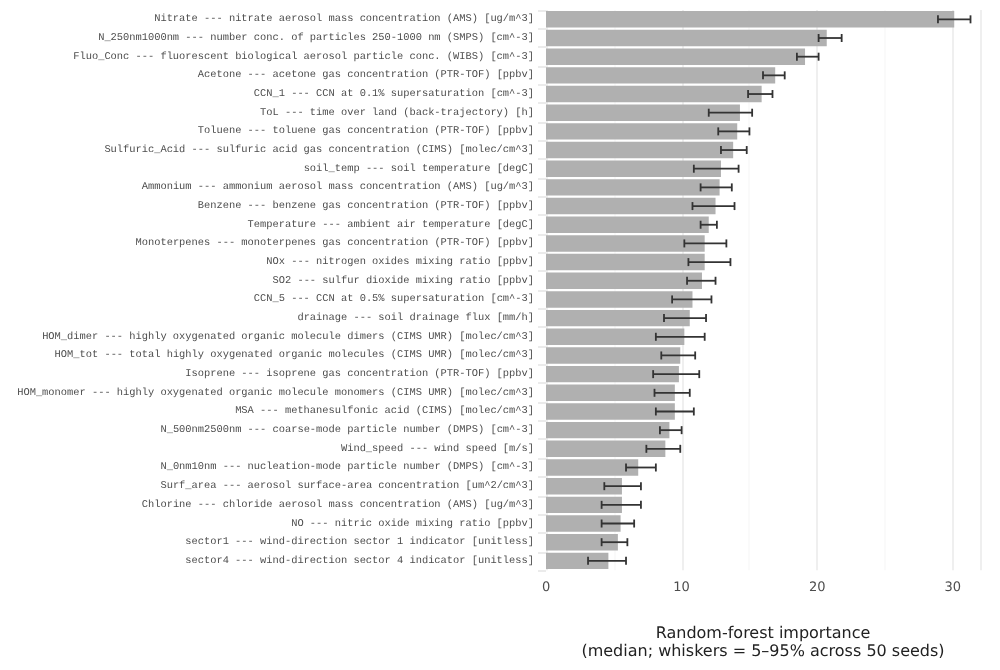  I want to click on x-axis-title: Random-forest importance (median; whiskers = 5–95% across 50 seeds), so click(763, 642).